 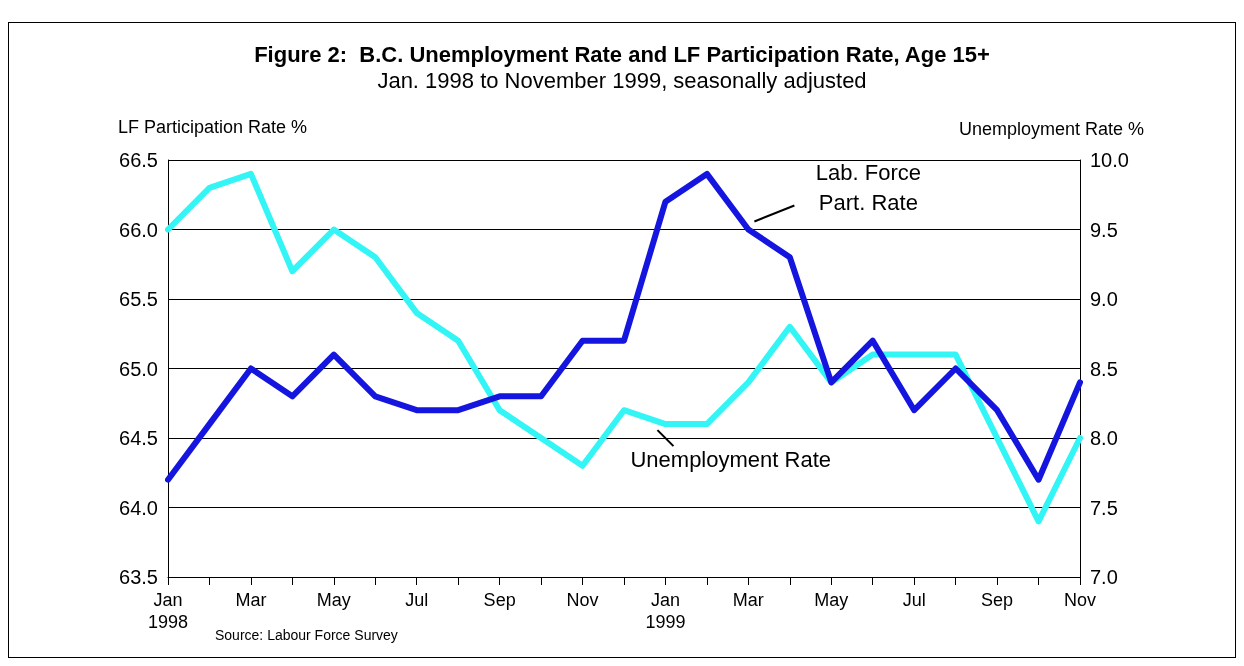 What do you see at coordinates (138, 507) in the screenshot?
I see `y-tick-label: 64.0` at bounding box center [138, 507].